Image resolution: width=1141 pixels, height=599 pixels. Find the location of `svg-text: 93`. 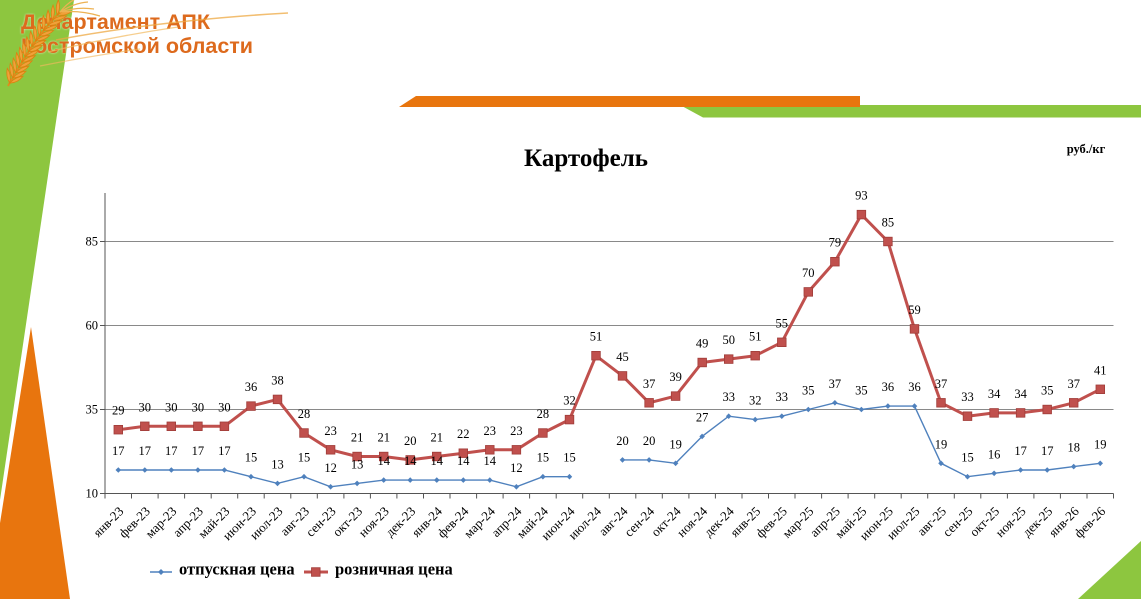

svg-text: 93 is located at coordinates (861, 196).